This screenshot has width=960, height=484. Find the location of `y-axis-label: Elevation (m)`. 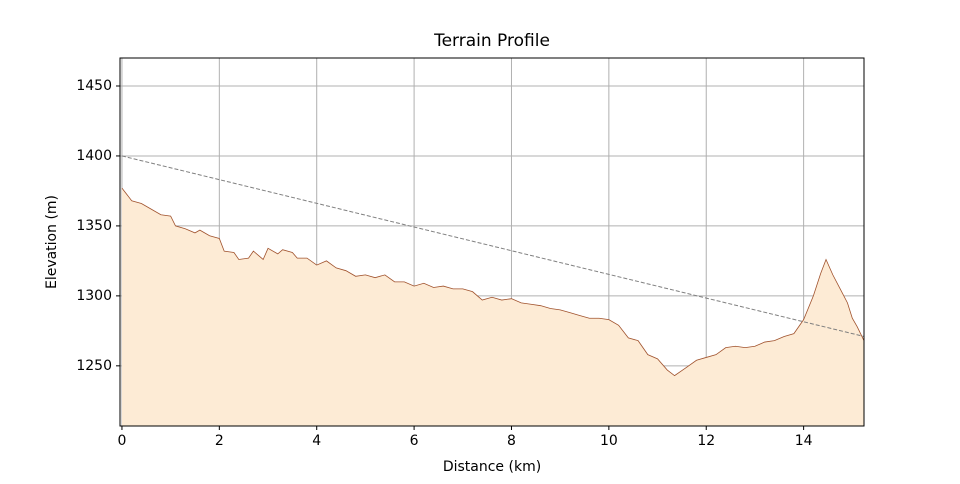

y-axis-label: Elevation (m) is located at coordinates (52, 242).